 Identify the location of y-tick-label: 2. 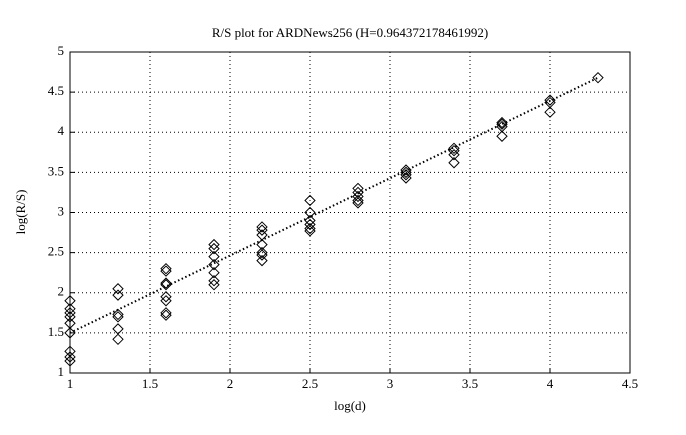
(61, 291).